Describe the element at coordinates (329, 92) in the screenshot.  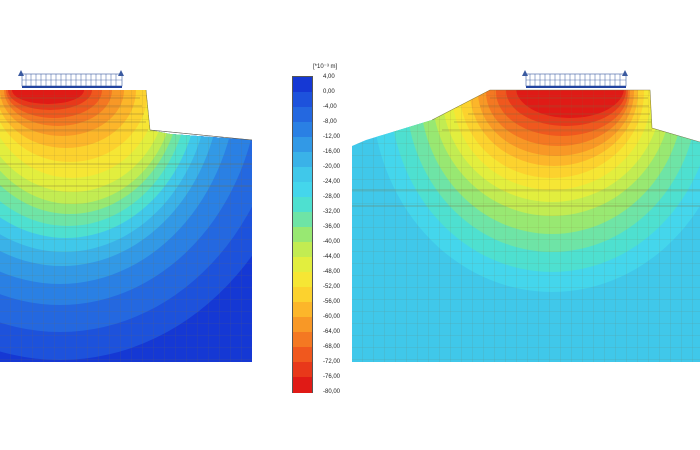
I see `legend-tick-label: 0,00` at that location.